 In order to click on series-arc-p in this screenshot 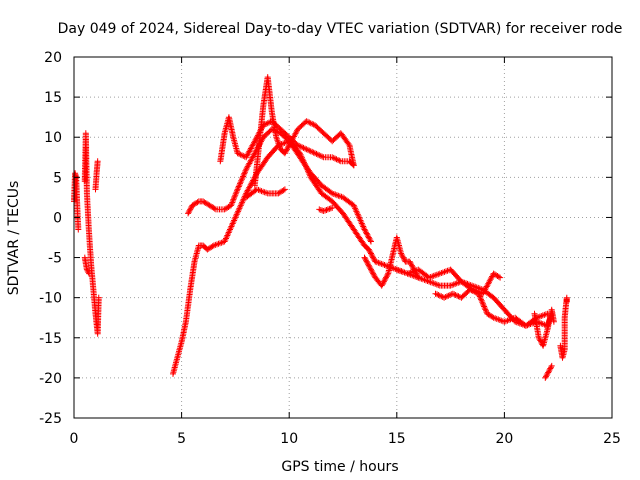, I will do `click(563, 327)`.